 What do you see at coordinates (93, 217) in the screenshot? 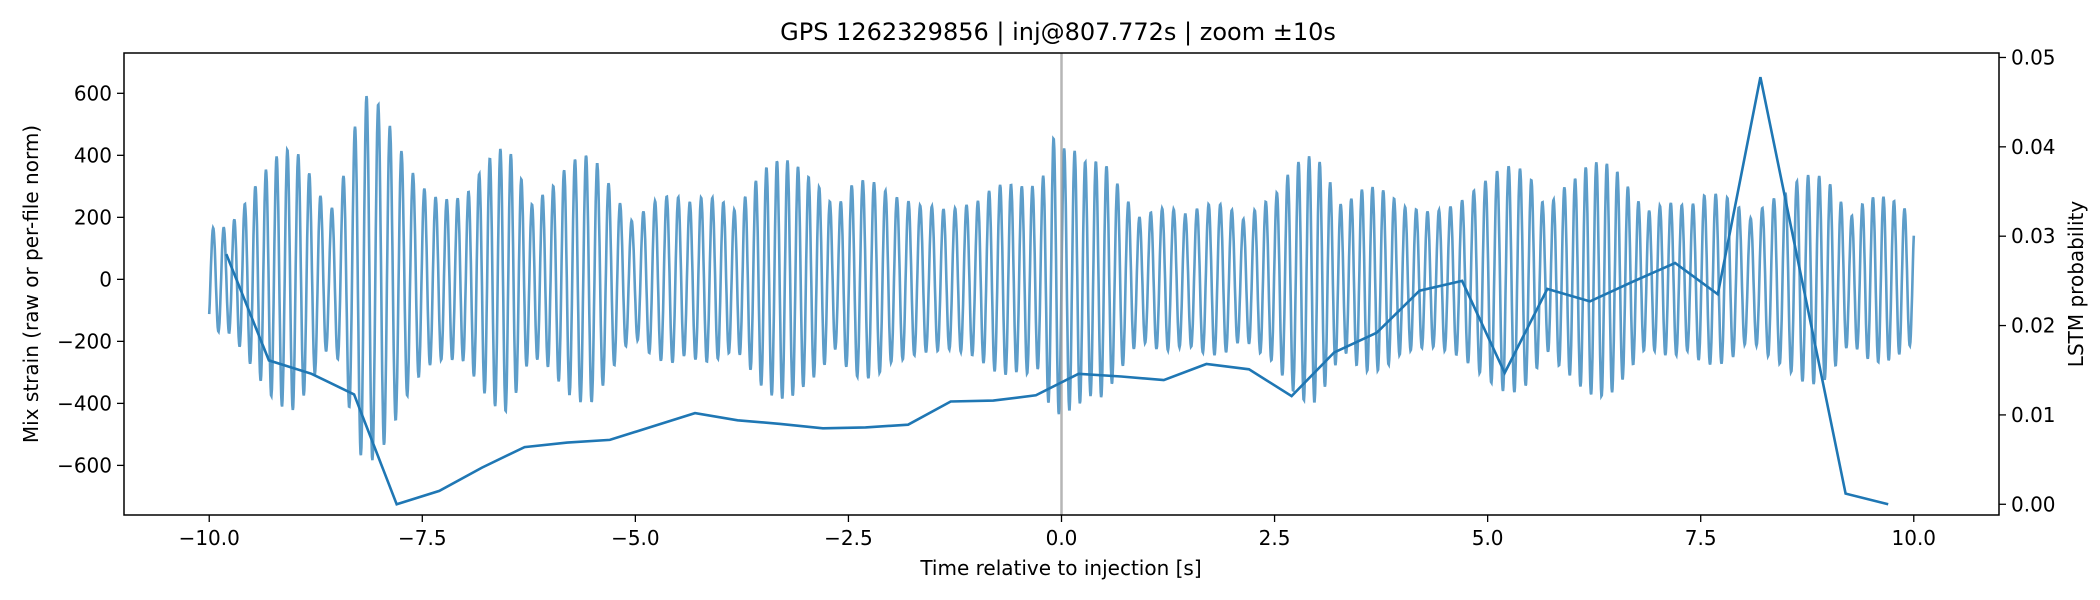
I see `y-tick-label: 200` at bounding box center [93, 217].